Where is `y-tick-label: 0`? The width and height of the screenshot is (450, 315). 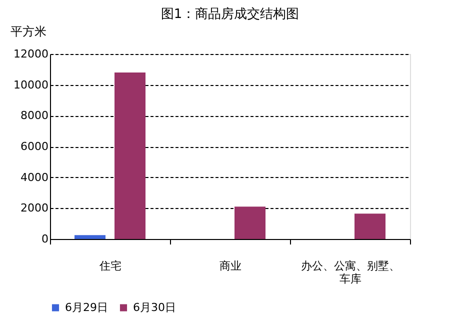 y-tick-label: 0 is located at coordinates (45, 239).